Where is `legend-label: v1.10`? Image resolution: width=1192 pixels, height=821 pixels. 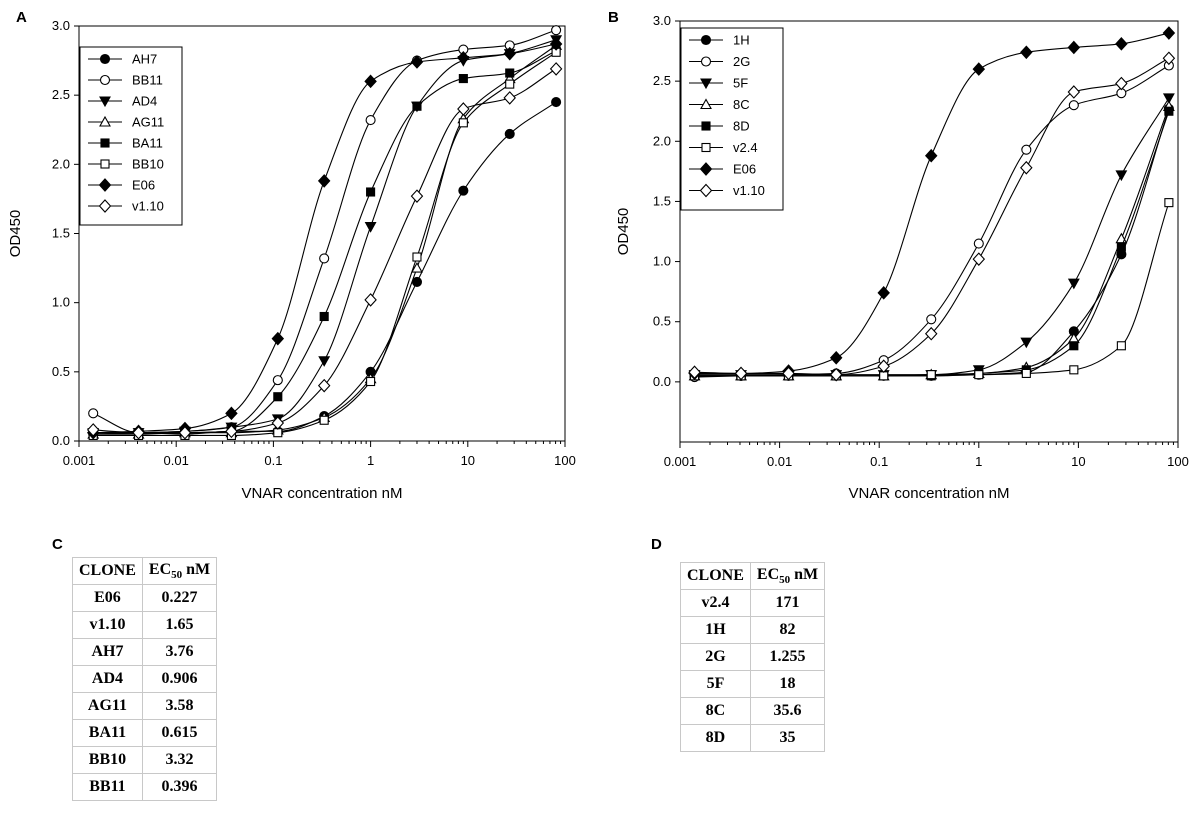
legend-label: v1.10 is located at coordinates (148, 206).